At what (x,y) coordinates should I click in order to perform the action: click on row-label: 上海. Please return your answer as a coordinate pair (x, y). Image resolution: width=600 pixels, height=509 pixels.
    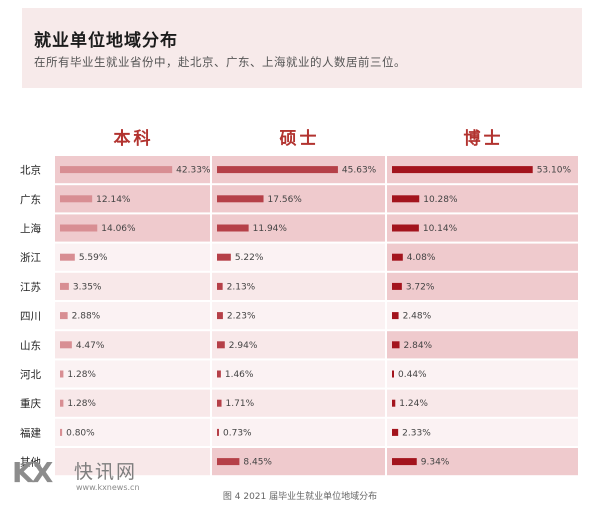
    Looking at the image, I should click on (30, 228).